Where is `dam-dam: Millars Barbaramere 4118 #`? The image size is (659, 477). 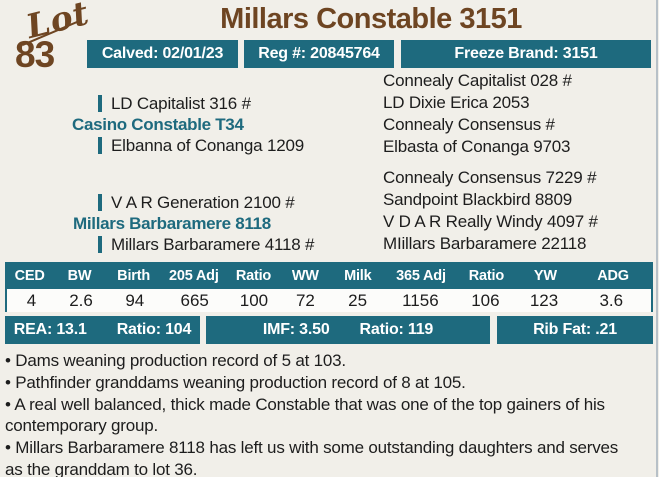 dam-dam: Millars Barbaramere 4118 # is located at coordinates (213, 244).